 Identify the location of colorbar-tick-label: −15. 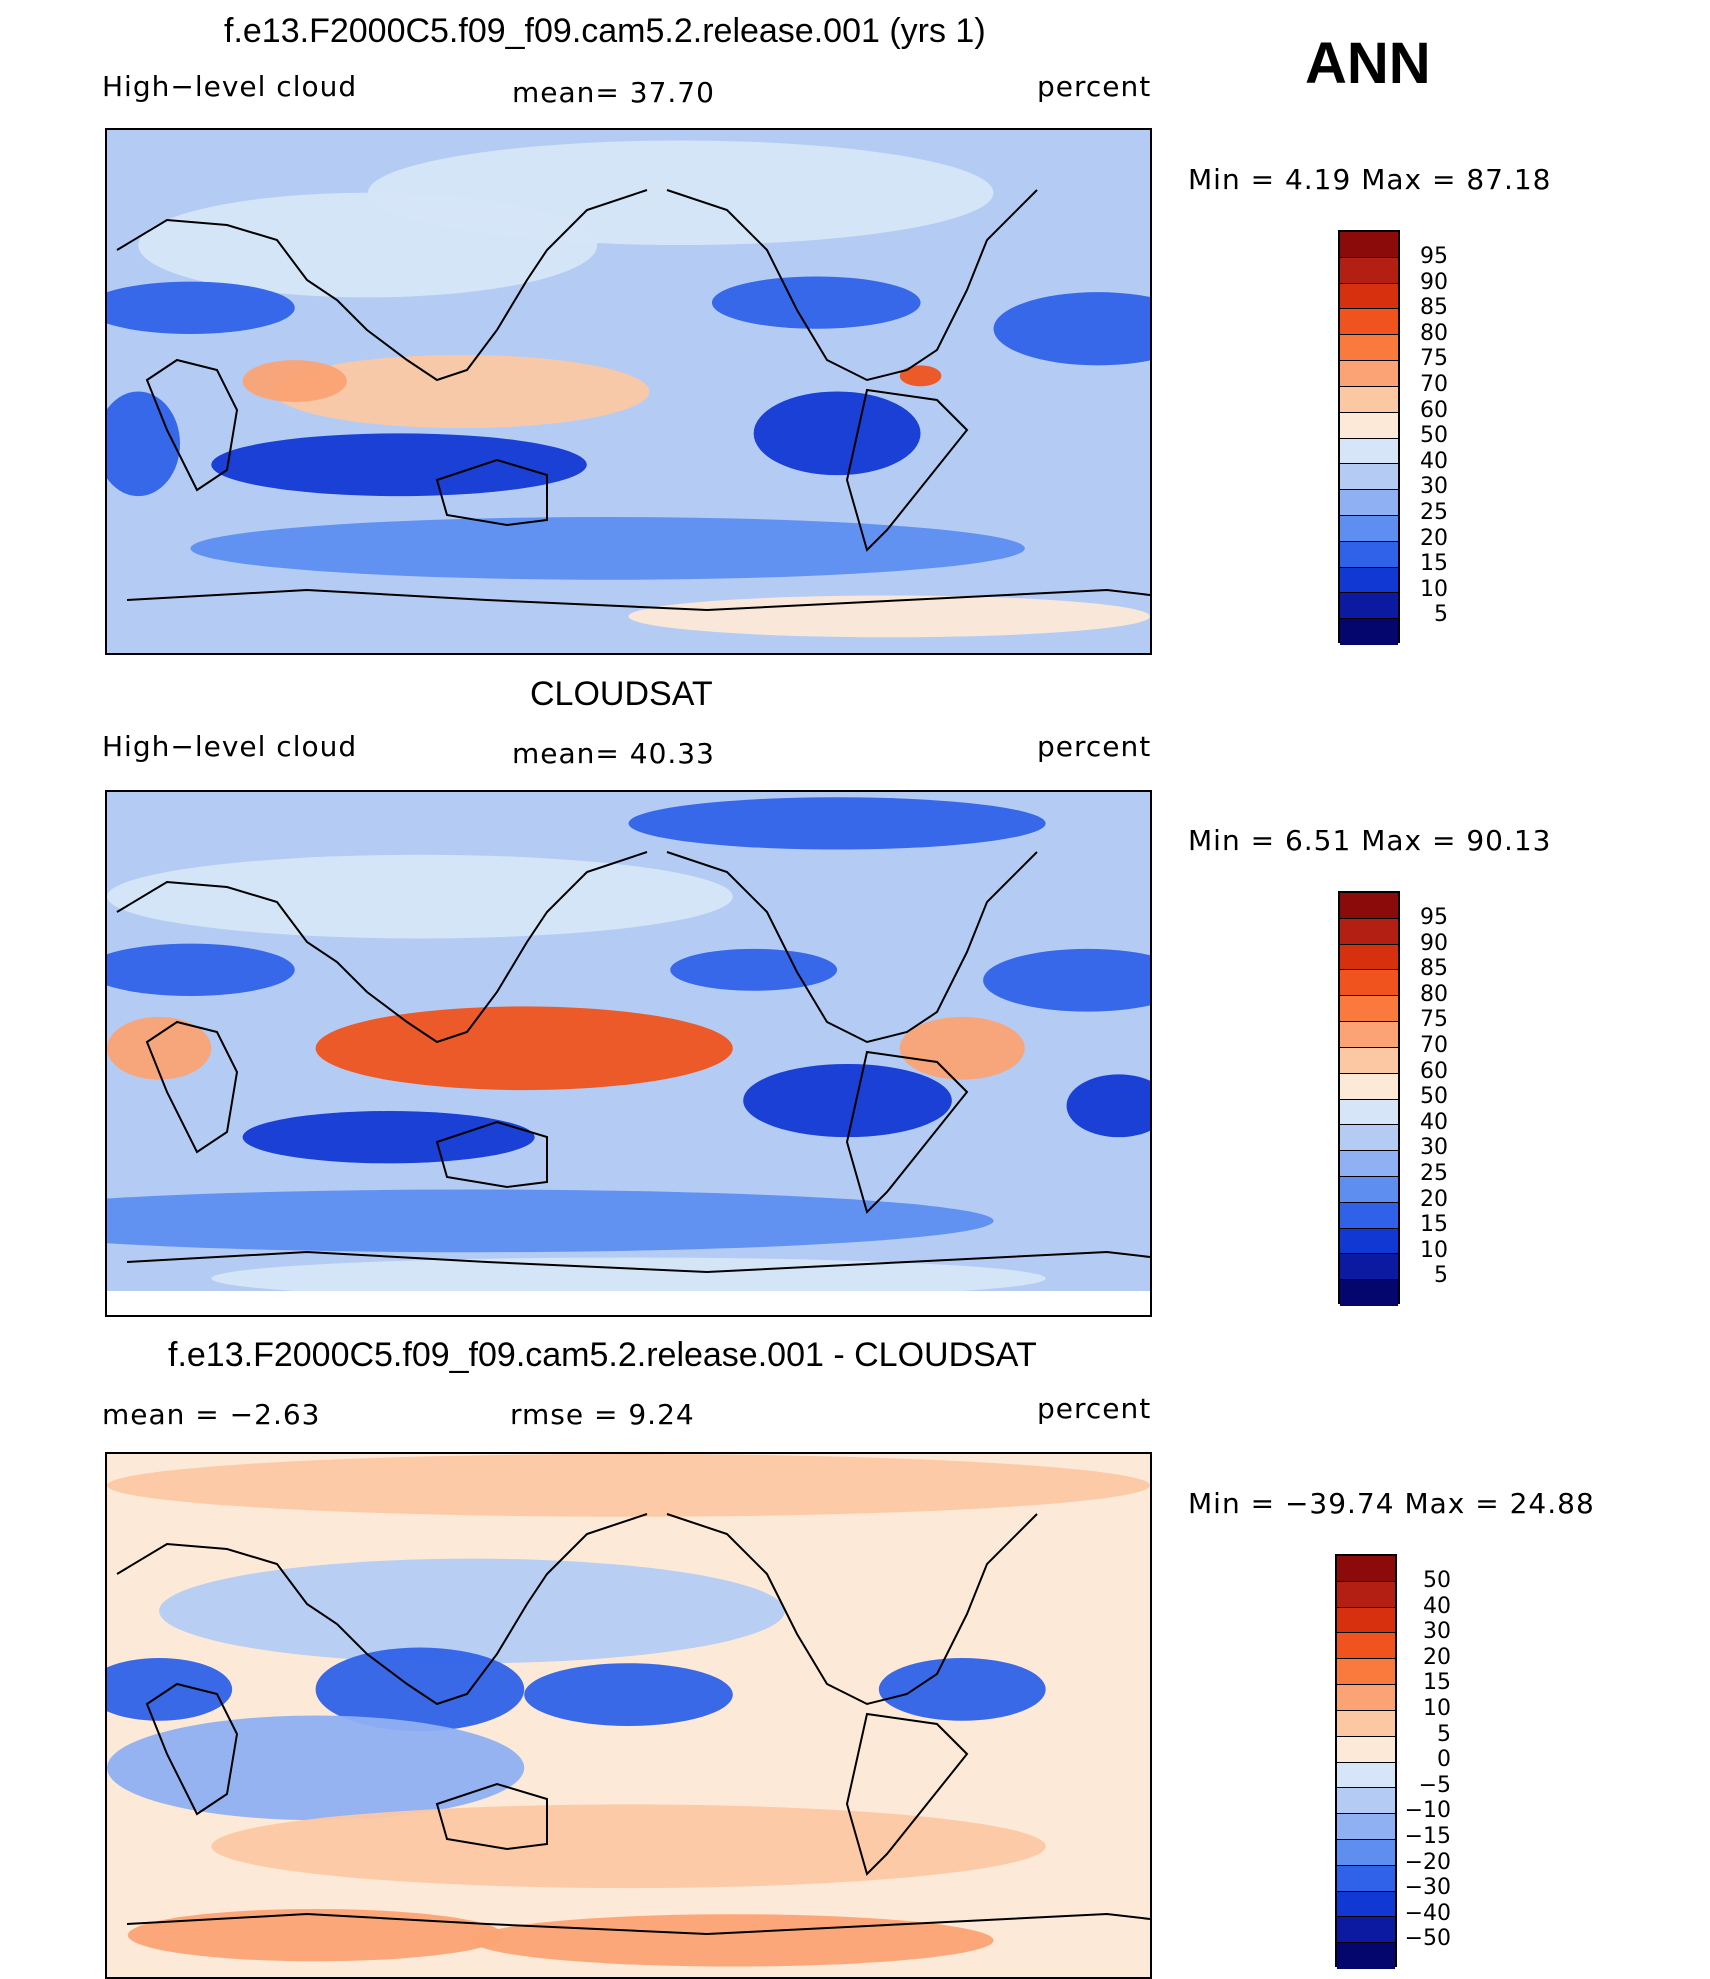
(1427, 1836).